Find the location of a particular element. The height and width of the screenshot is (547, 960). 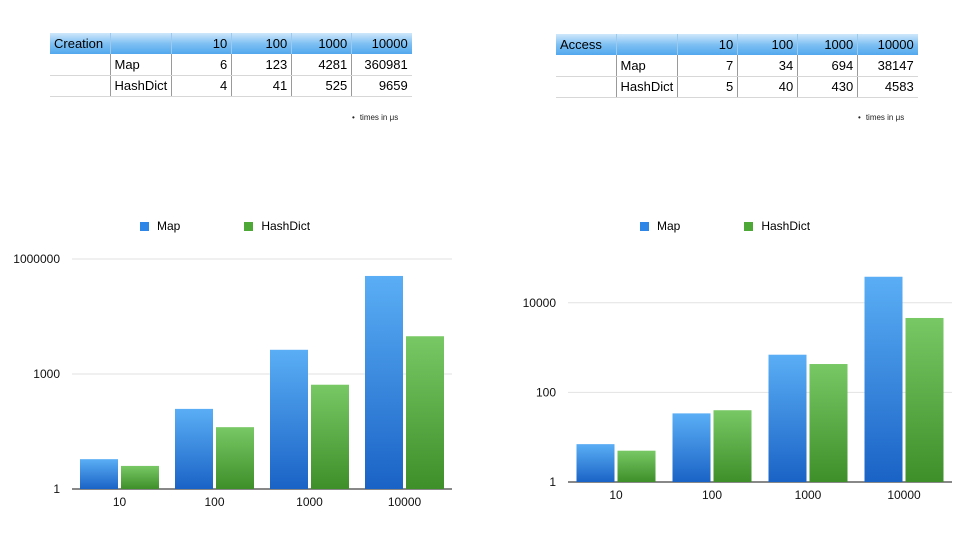

table-cell: 41 is located at coordinates (261, 86).